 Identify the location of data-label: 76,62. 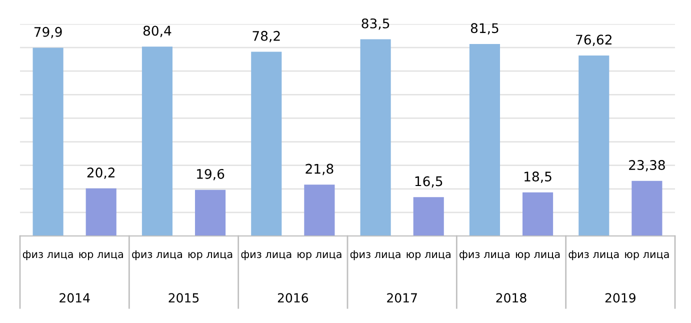
(594, 40).